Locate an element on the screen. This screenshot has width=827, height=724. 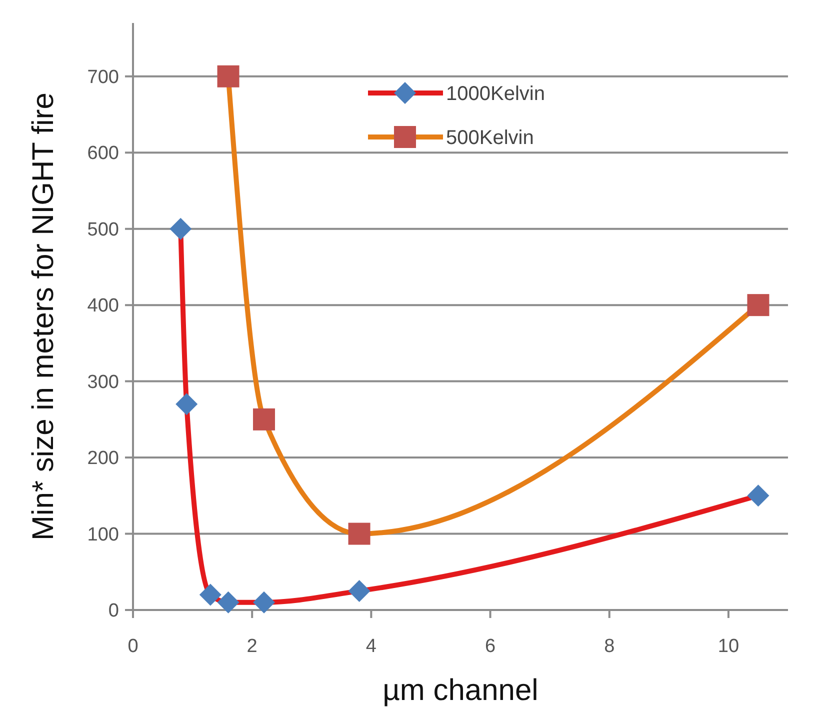
y-tick-label: 300 is located at coordinates (103, 382).